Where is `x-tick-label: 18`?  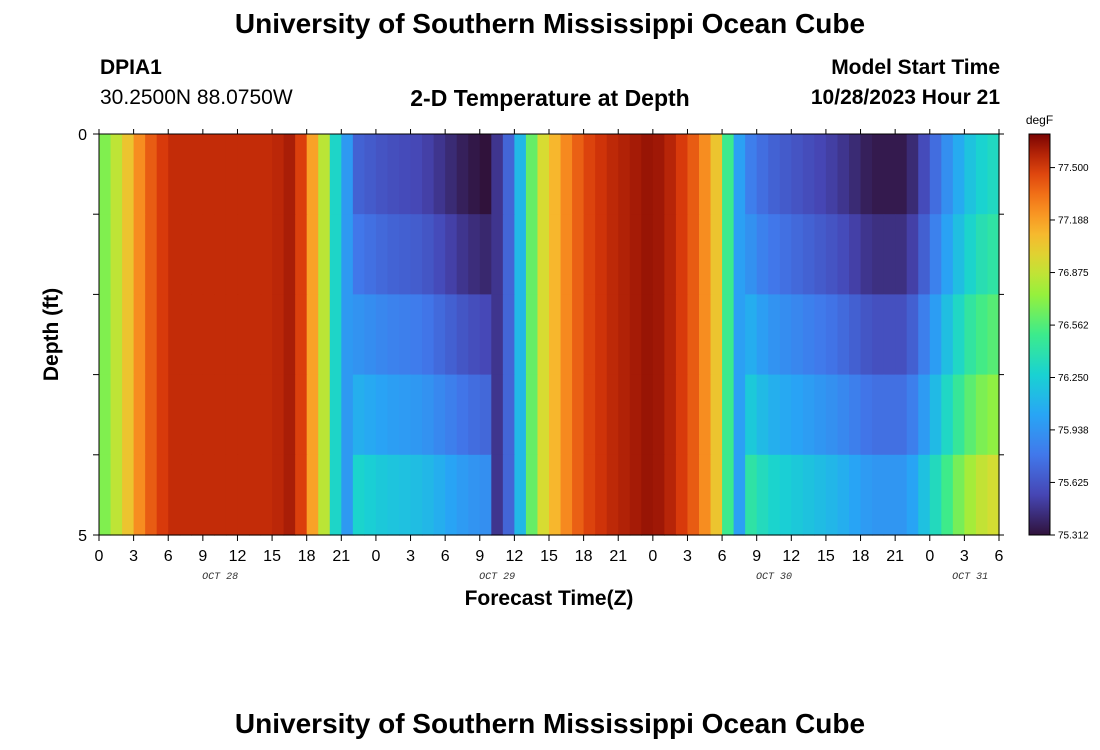 x-tick-label: 18 is located at coordinates (307, 556).